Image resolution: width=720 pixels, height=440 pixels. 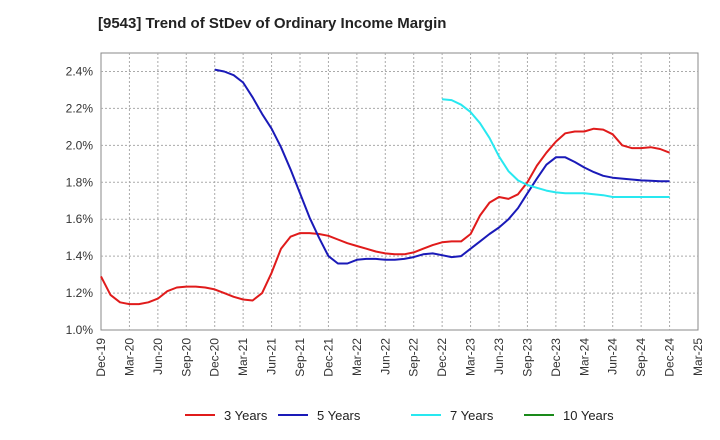 I want to click on legend-label: 10 Years, so click(x=588, y=415).